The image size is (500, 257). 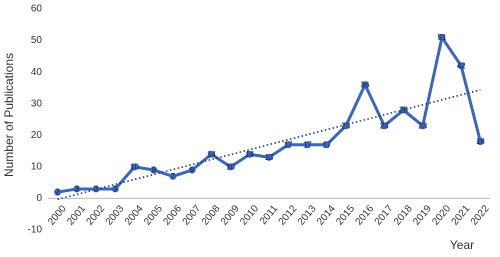 I want to click on data-label: 28, so click(x=403, y=110).